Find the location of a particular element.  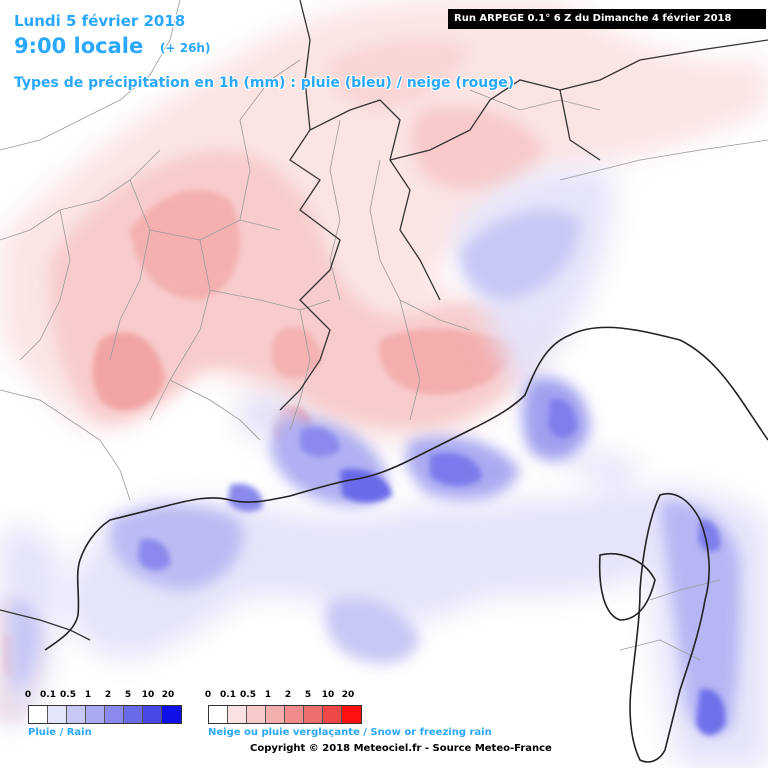

rain-legend-tick: 10 is located at coordinates (148, 695).